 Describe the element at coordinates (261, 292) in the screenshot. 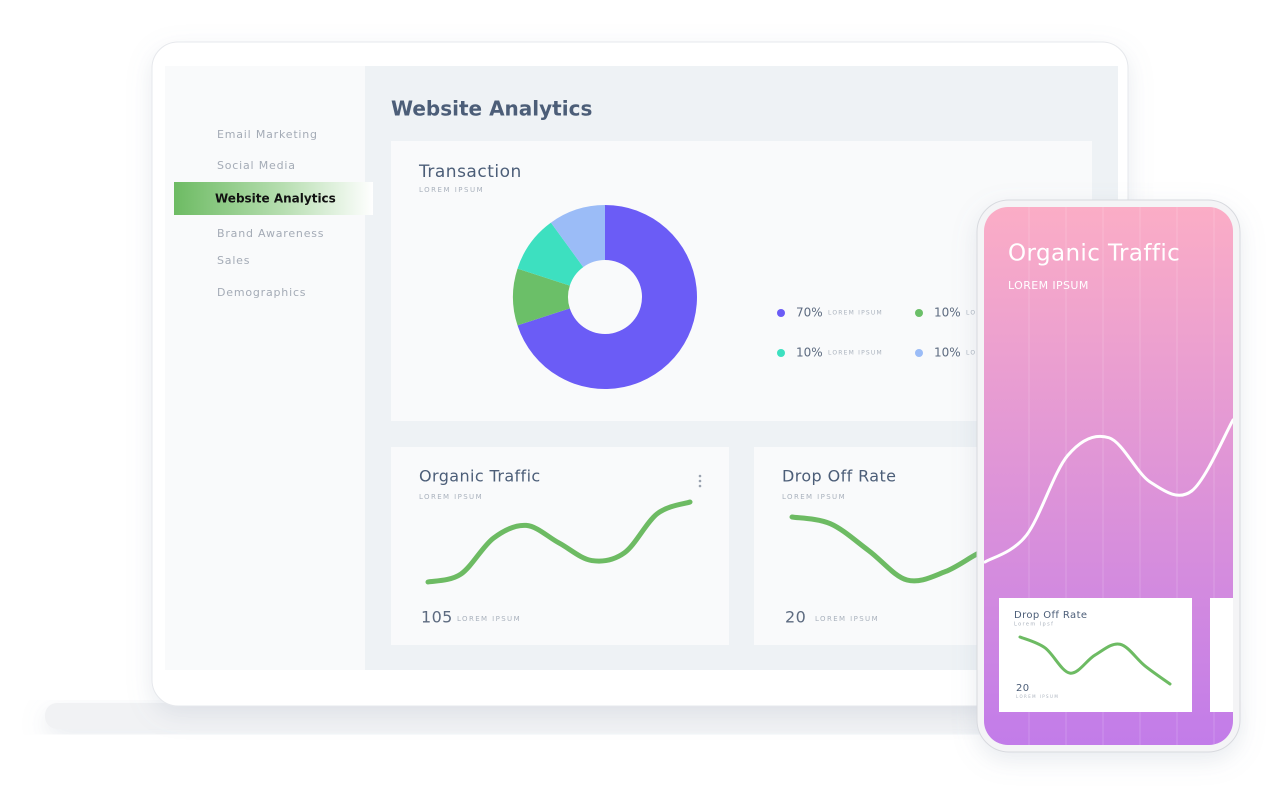

I see `nav-item: Demographics` at that location.